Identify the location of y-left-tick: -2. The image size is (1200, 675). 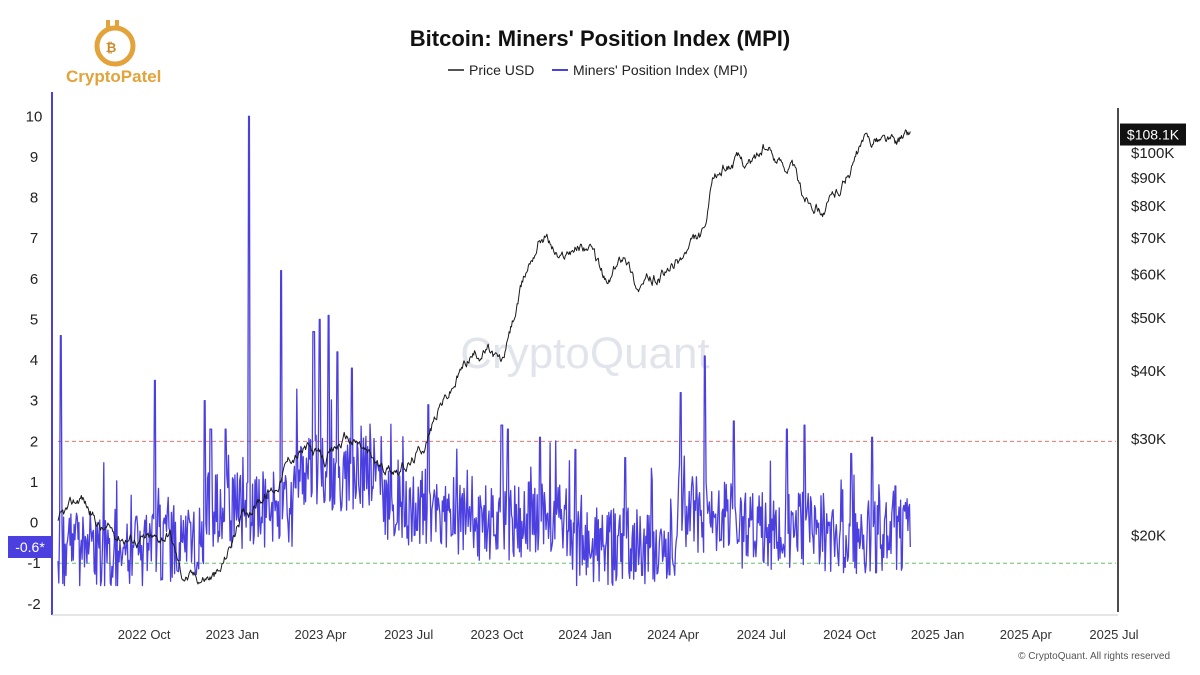
(33, 604).